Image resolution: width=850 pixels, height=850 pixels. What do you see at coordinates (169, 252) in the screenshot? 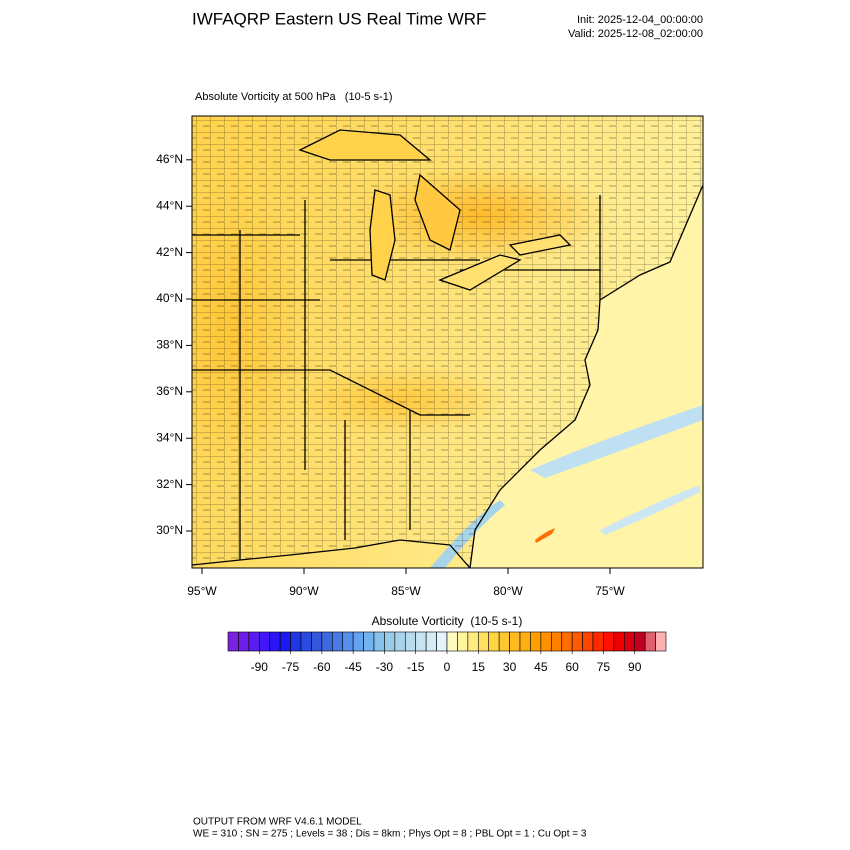
I see `lat-label: 42°N` at bounding box center [169, 252].